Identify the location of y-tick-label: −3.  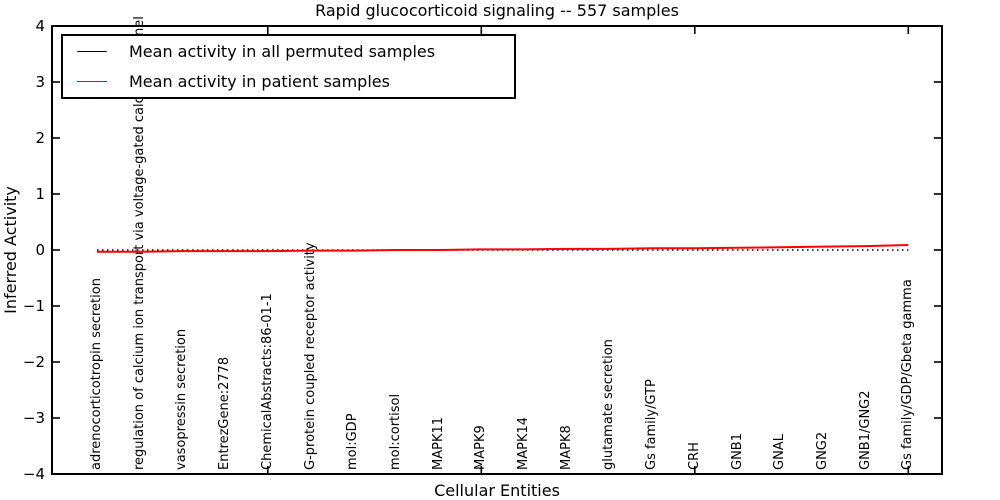
(33, 418).